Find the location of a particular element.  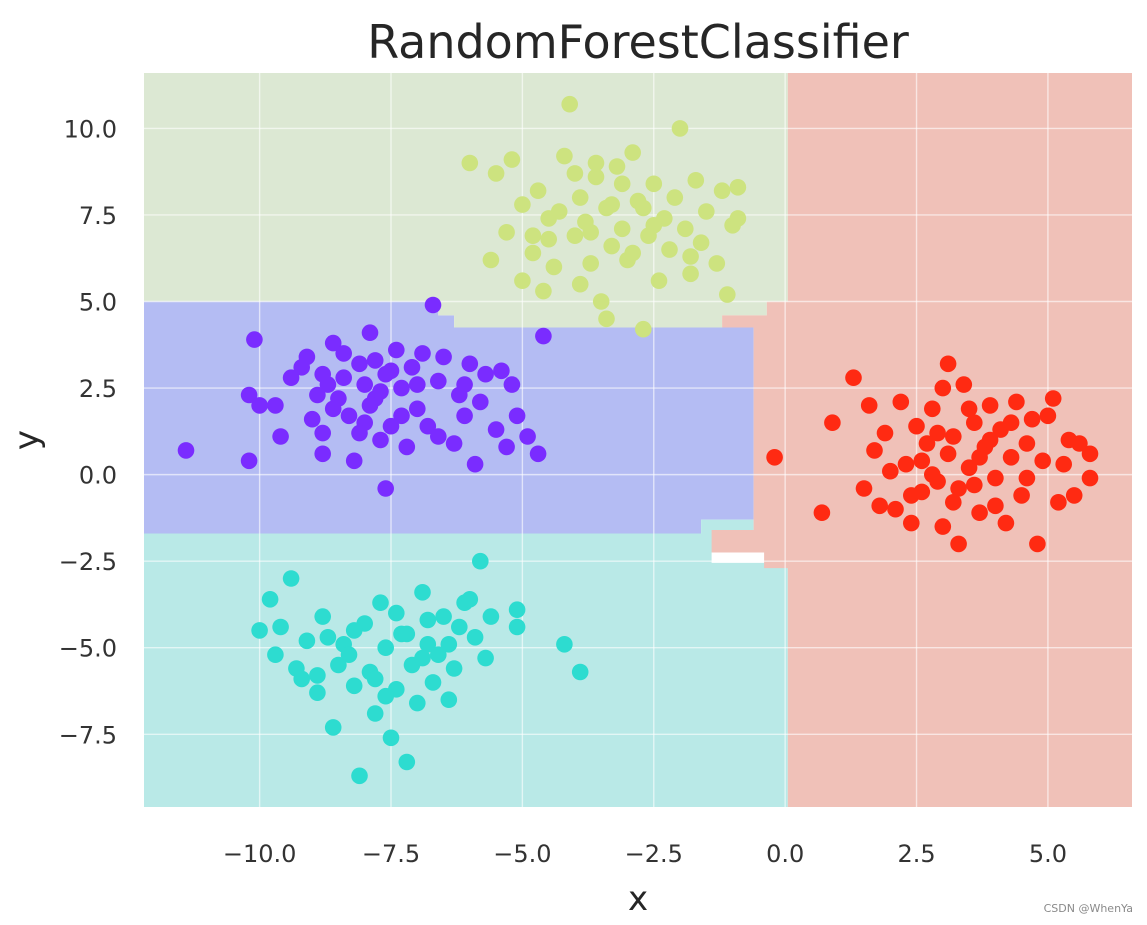

region-purple is located at coordinates (449, 417).